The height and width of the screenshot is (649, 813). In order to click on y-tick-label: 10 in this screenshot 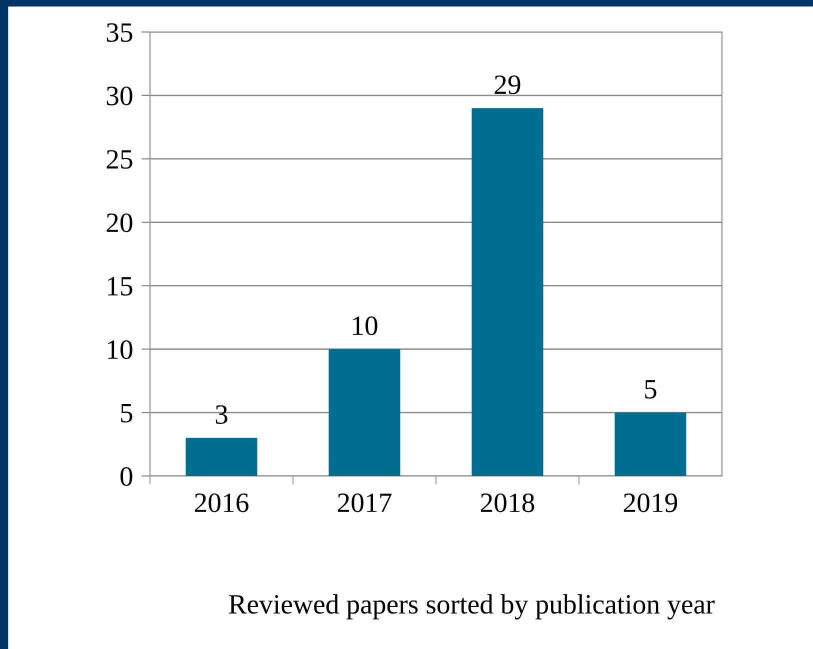, I will do `click(120, 350)`.